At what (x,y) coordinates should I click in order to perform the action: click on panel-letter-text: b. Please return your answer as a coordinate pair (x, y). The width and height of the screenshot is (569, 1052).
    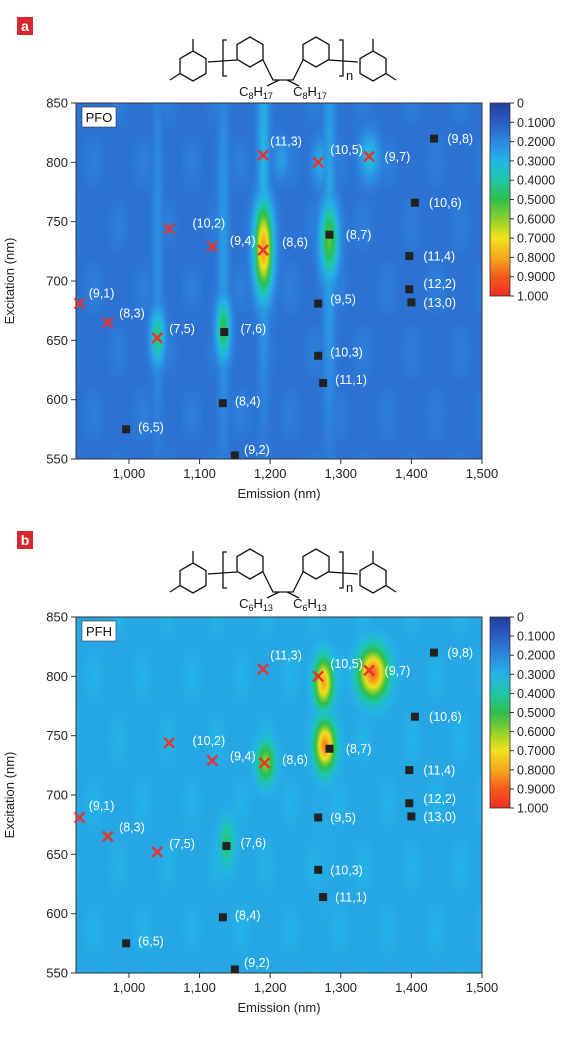
    Looking at the image, I should click on (25, 540).